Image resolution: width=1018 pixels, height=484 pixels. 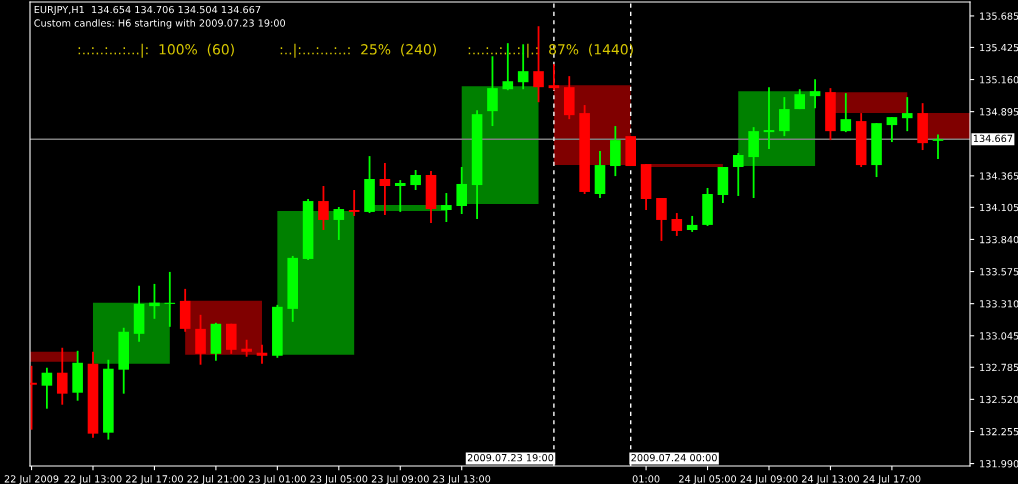 What do you see at coordinates (674, 457) in the screenshot?
I see `ref-line-label: 2009.07.24 00:00` at bounding box center [674, 457].